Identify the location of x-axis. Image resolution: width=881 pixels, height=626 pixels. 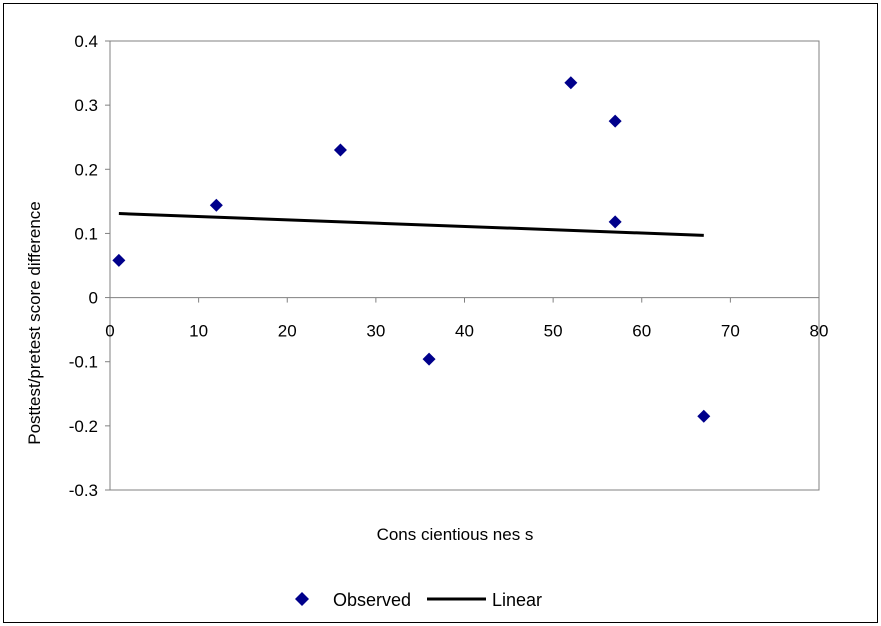
(464, 300).